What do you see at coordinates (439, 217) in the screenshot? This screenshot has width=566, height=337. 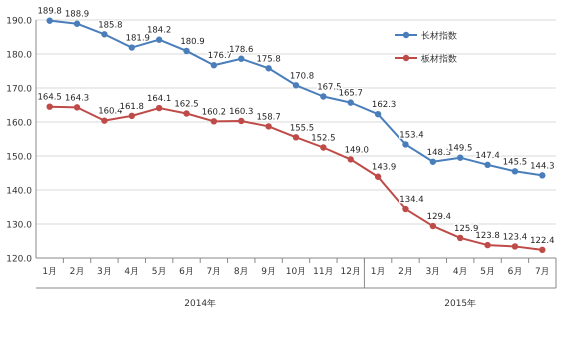 I see `data-label: 129.4` at bounding box center [439, 217].